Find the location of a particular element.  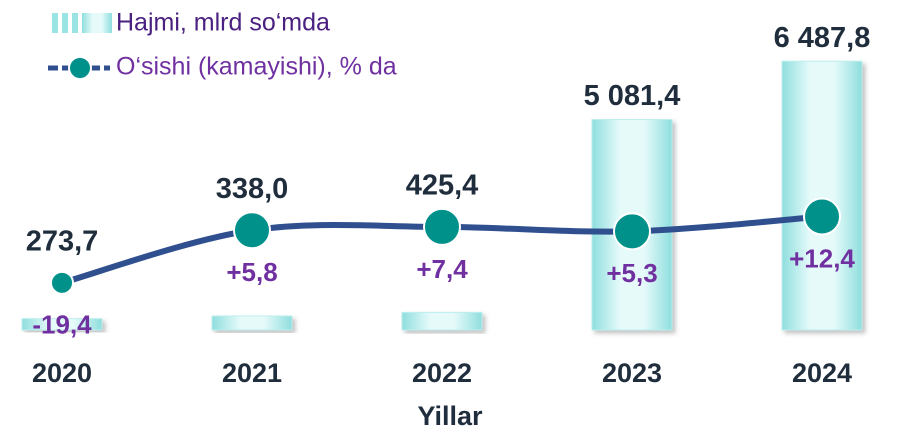

bar-value-label: 338,0 is located at coordinates (252, 189).